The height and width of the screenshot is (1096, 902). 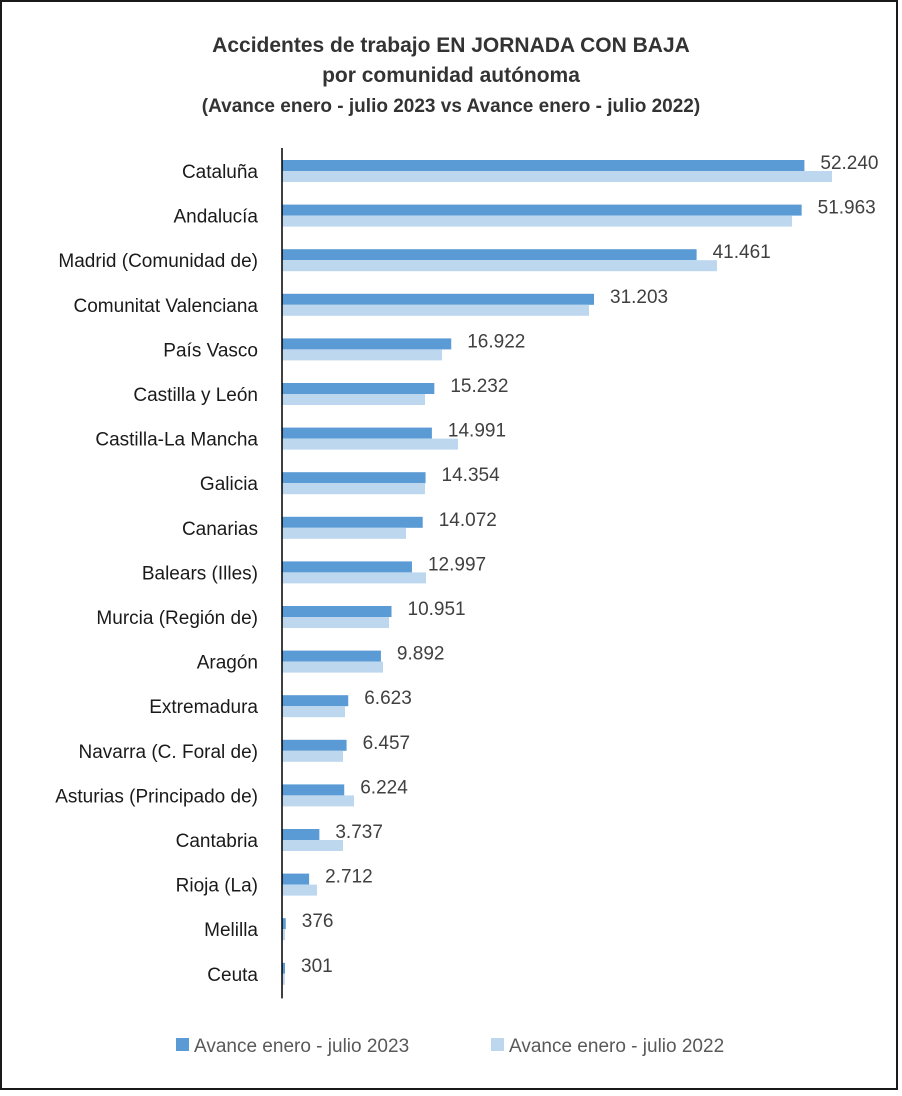 I want to click on category-label-10: Murcia (Región de), so click(x=177, y=618).